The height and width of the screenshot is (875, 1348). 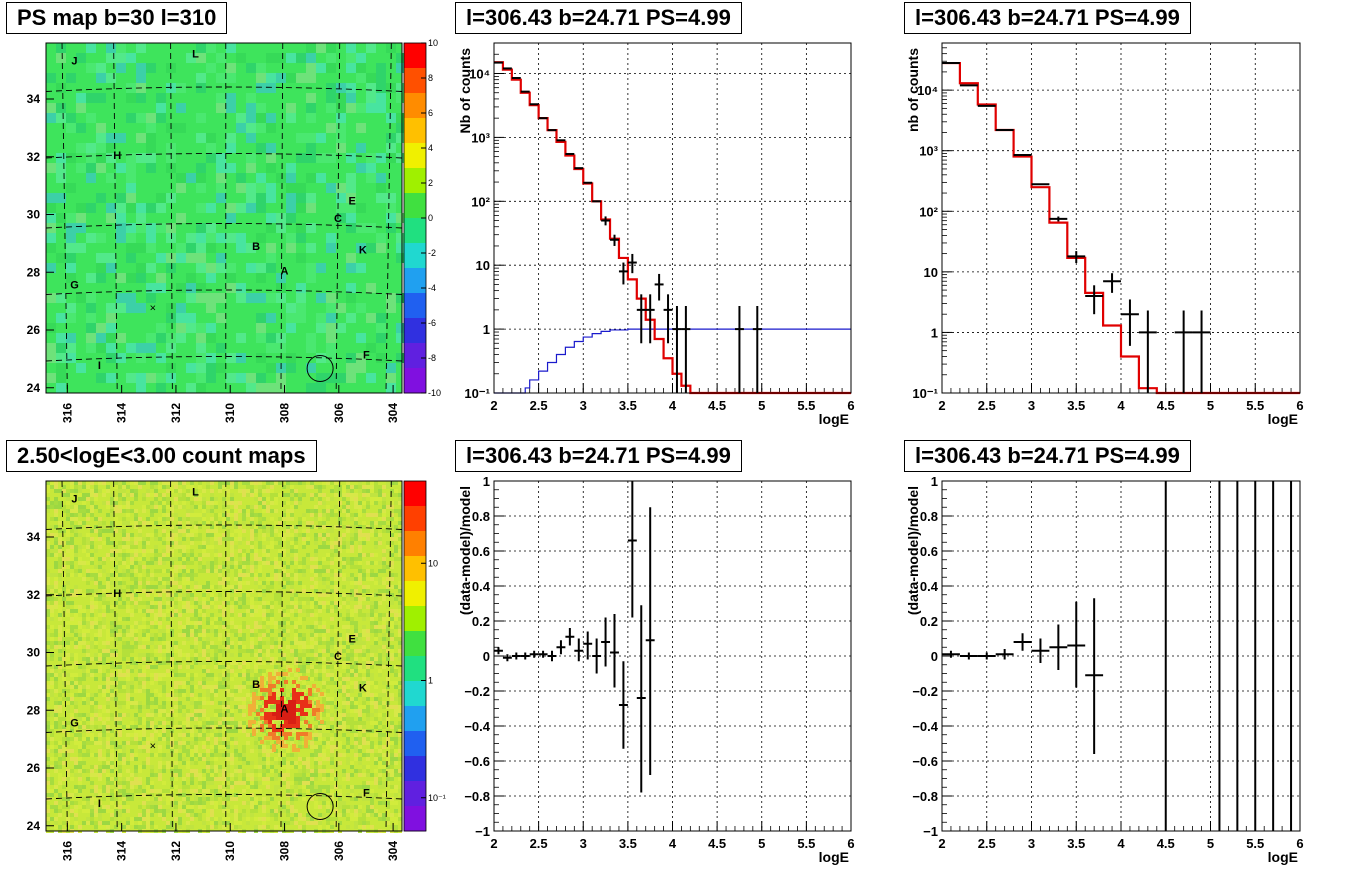 What do you see at coordinates (117, 156) in the screenshot?
I see `source-label: H` at bounding box center [117, 156].